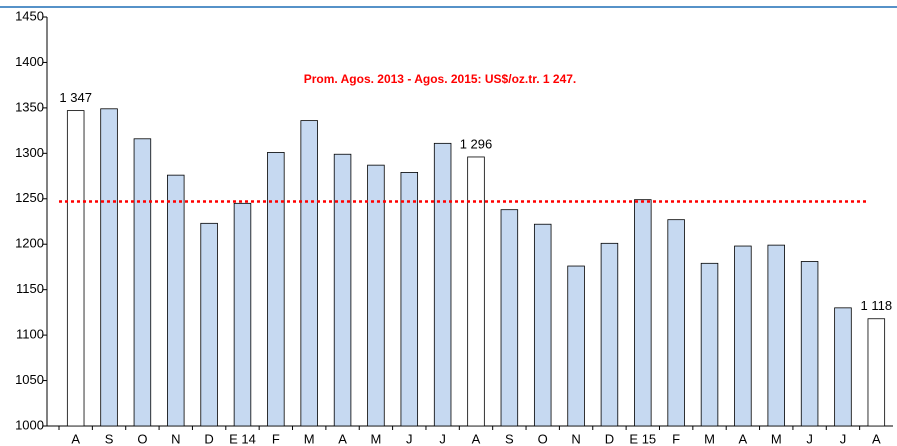  What do you see at coordinates (29, 379) in the screenshot?
I see `y-tick-label: 1050` at bounding box center [29, 379].